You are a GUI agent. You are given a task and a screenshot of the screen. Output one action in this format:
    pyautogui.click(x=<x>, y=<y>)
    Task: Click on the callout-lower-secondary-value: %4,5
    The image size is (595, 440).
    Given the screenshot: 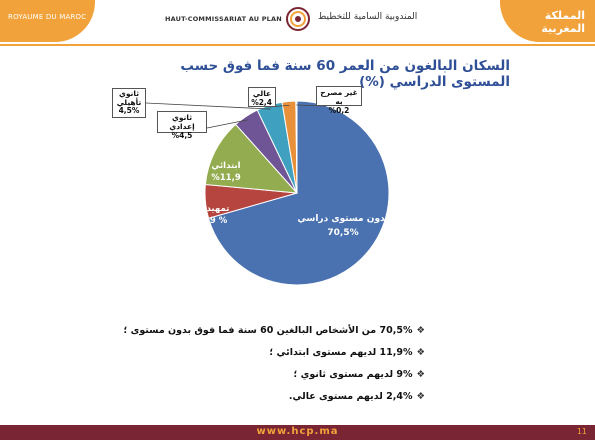 What is the action you would take?
    pyautogui.click(x=182, y=135)
    